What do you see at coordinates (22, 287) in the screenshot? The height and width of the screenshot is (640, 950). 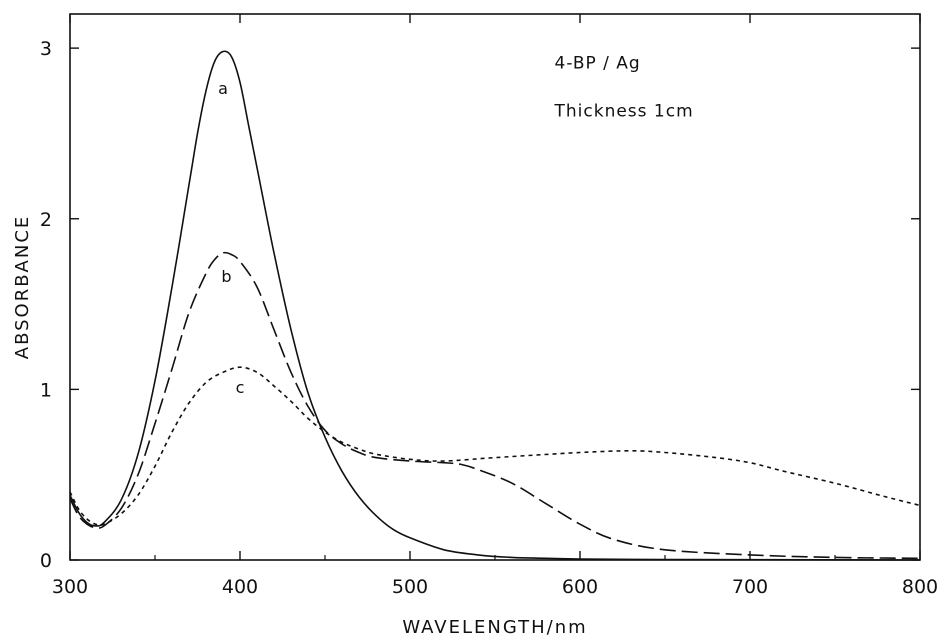 I see `y-axis-label: ABSORBANCE` at bounding box center [22, 287].